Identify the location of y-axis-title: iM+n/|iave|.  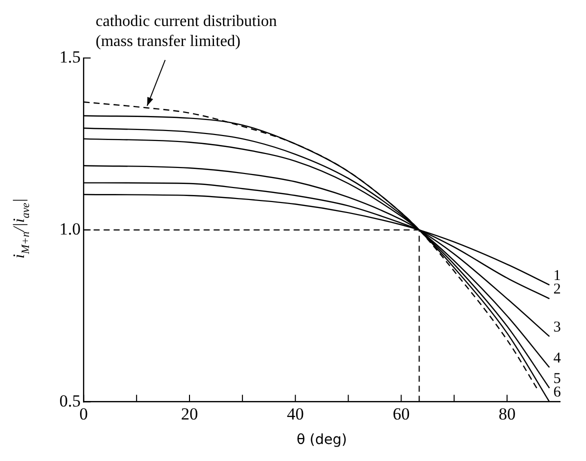
(21, 228).